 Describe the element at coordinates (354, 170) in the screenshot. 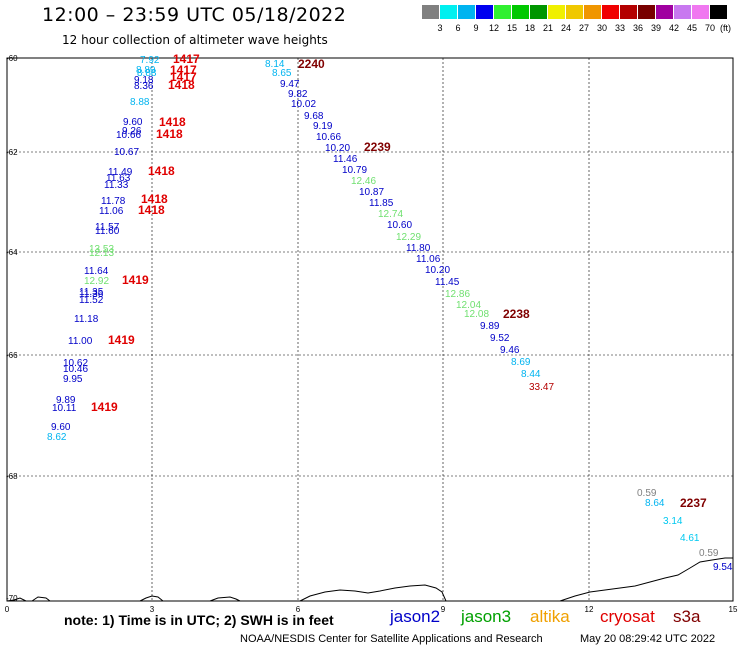

I see `swh-value: 10.79` at that location.